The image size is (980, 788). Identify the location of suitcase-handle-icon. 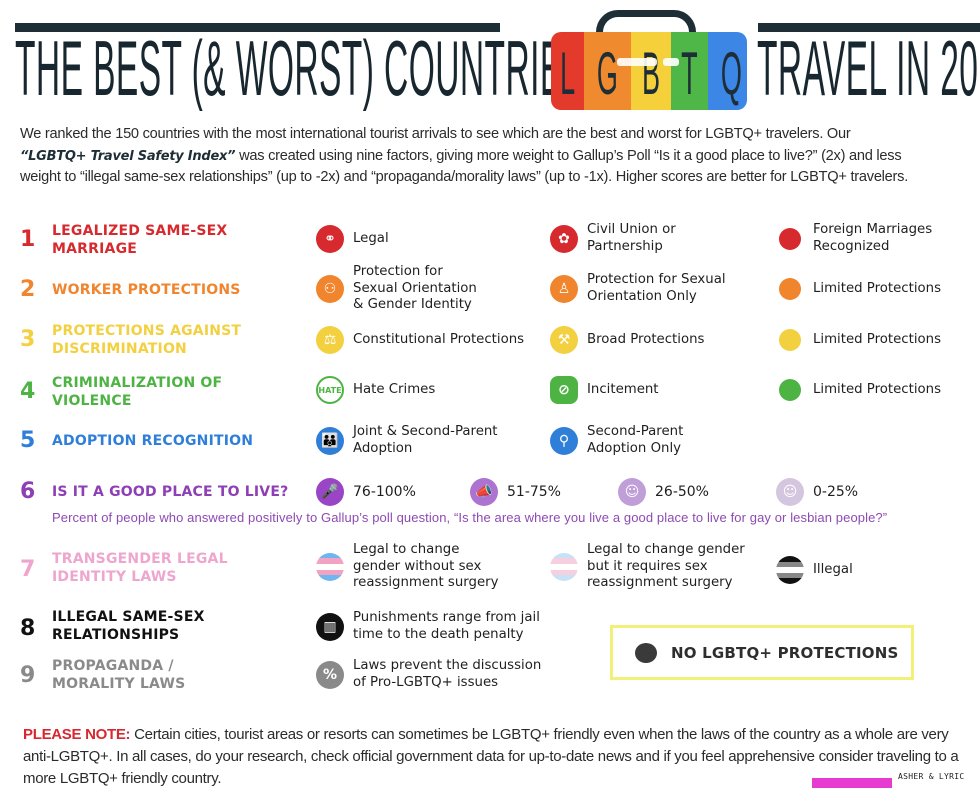
(646, 25).